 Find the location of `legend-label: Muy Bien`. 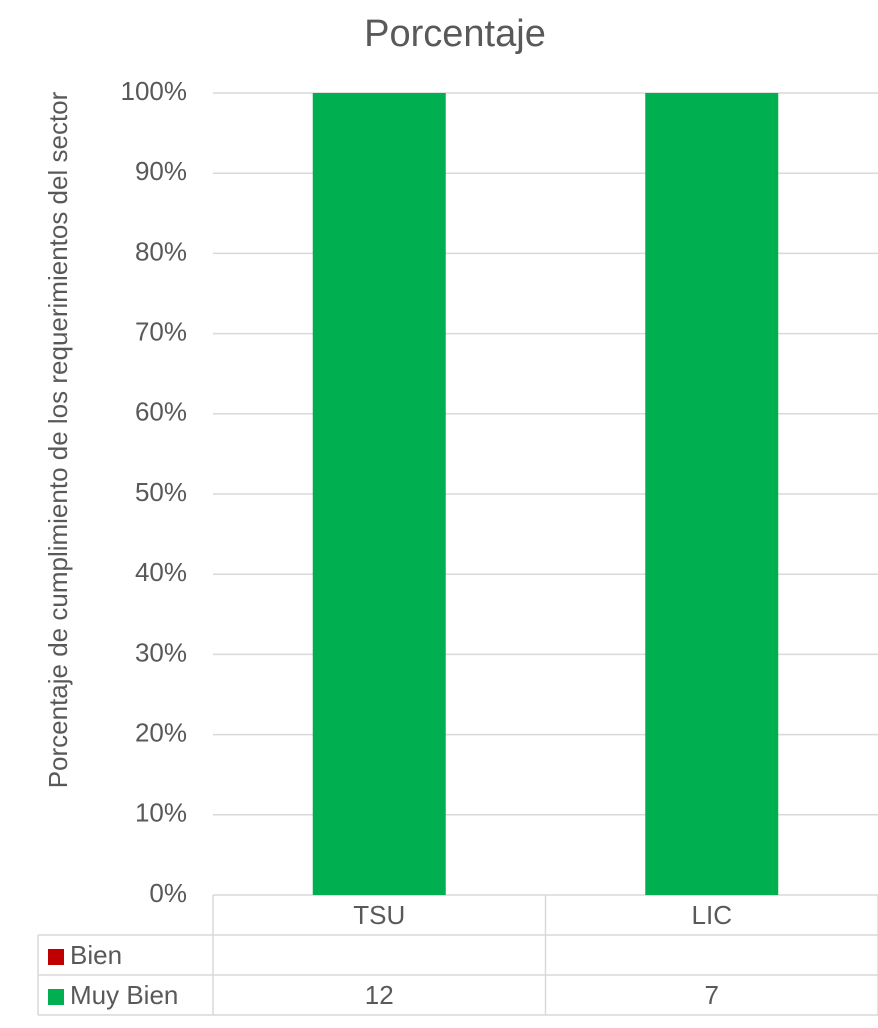

legend-label: Muy Bien is located at coordinates (124, 995).